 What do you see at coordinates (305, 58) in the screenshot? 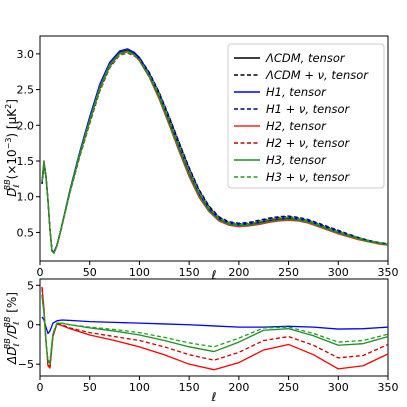
I see `legend-label-0: ΛCDM, tensor` at bounding box center [305, 58].